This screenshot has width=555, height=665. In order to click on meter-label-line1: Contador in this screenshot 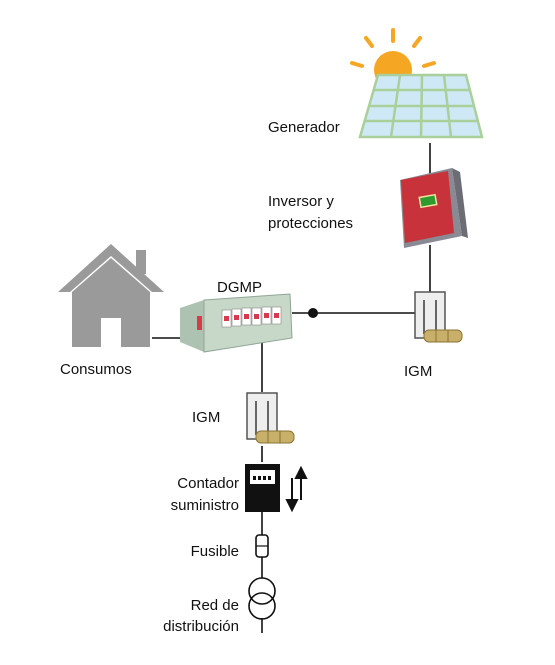, I will do `click(208, 483)`.